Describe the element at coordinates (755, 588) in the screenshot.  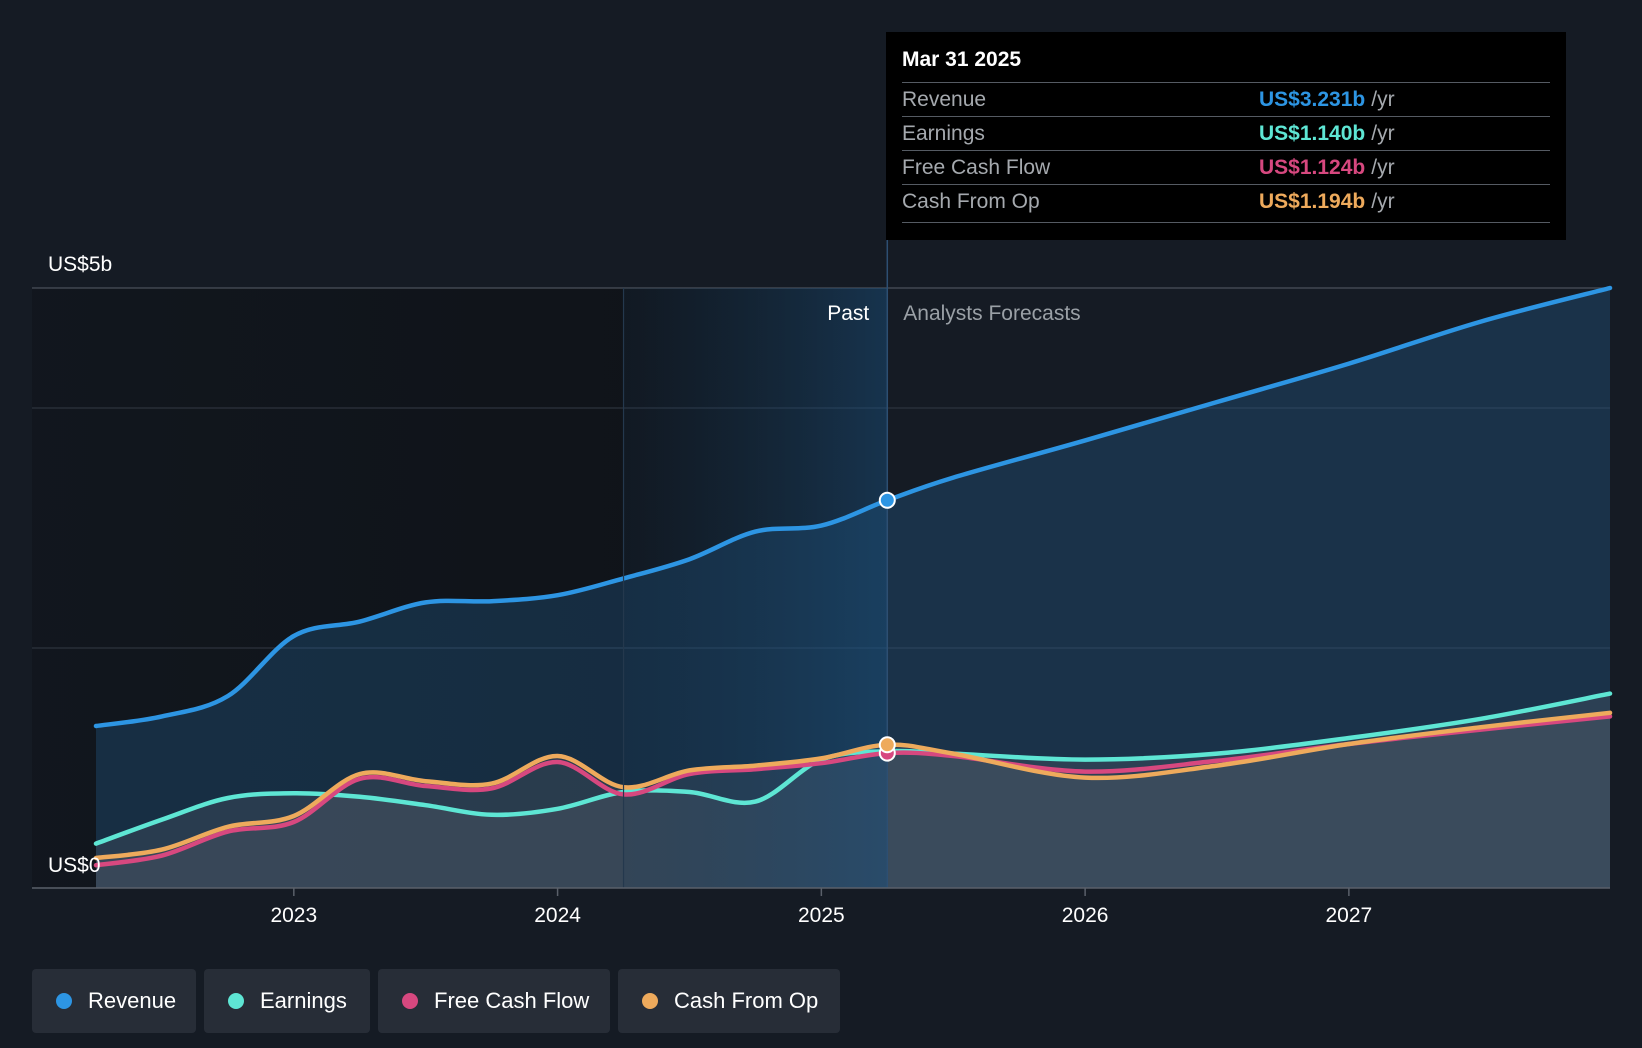
I see `highlight-region` at that location.